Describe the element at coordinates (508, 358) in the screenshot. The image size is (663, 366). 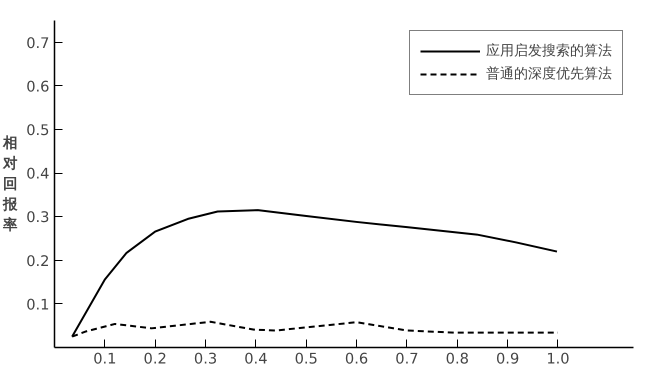
I see `x-tick-label: 0.9` at that location.